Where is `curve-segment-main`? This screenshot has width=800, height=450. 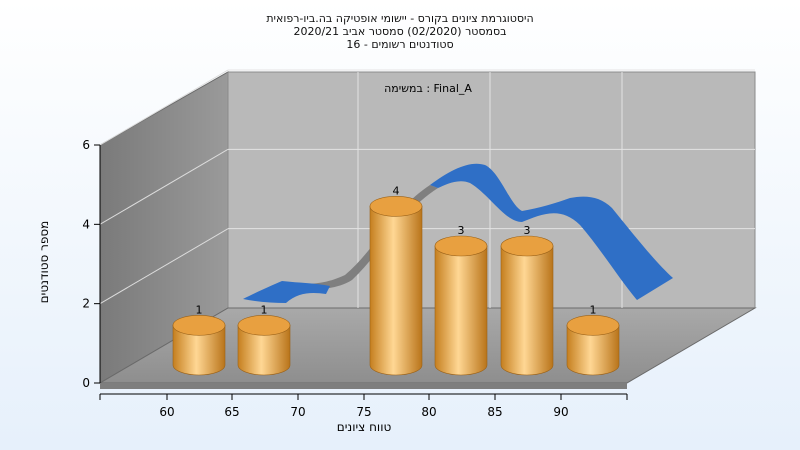 curve-segment-main is located at coordinates (551, 231).